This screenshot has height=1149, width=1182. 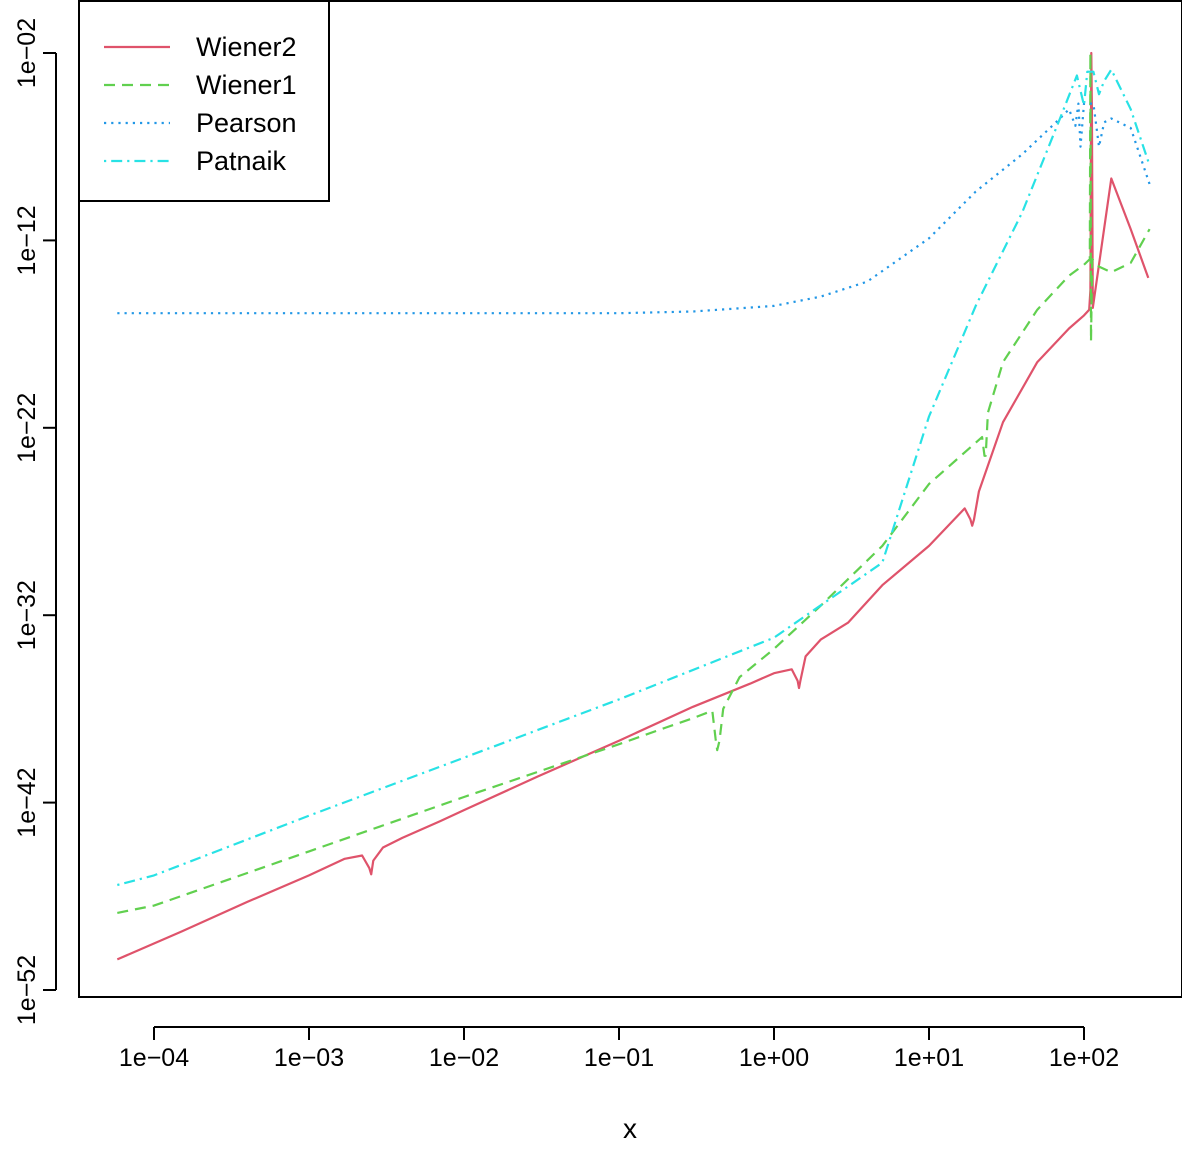 What do you see at coordinates (27, 428) in the screenshot?
I see `y-tick-label: 1e−22` at bounding box center [27, 428].